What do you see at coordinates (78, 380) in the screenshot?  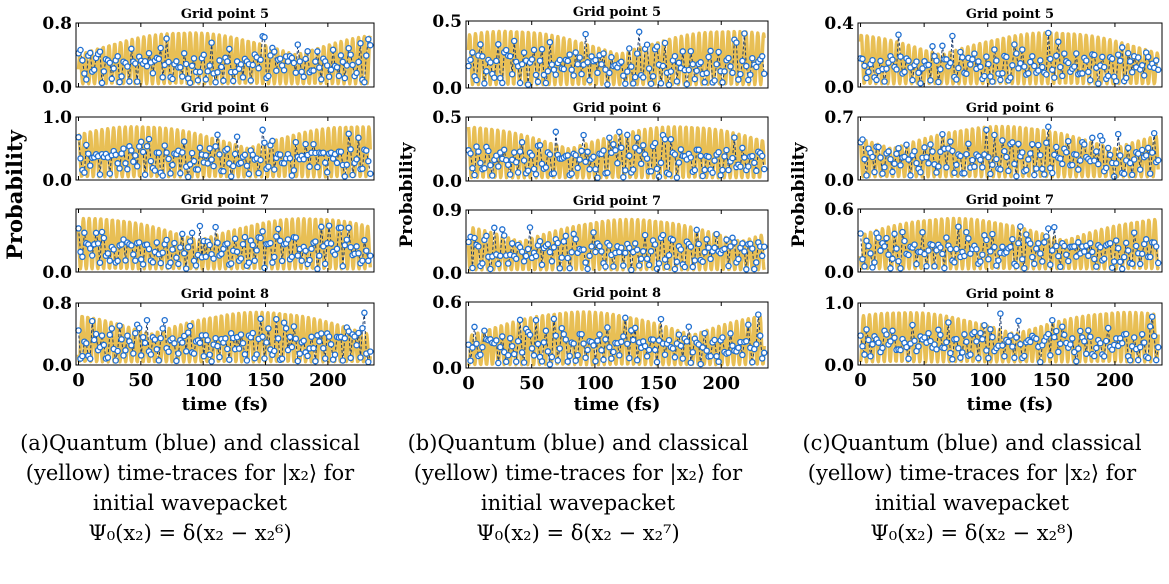 I see `x-tick-label: 0` at bounding box center [78, 380].